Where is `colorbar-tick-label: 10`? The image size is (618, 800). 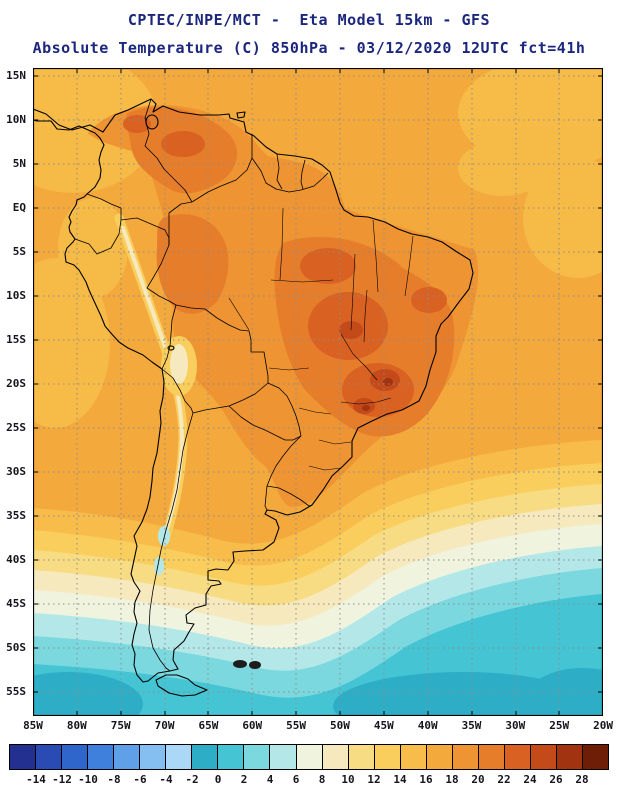 colorbar-tick-label: 10 is located at coordinates (348, 779).